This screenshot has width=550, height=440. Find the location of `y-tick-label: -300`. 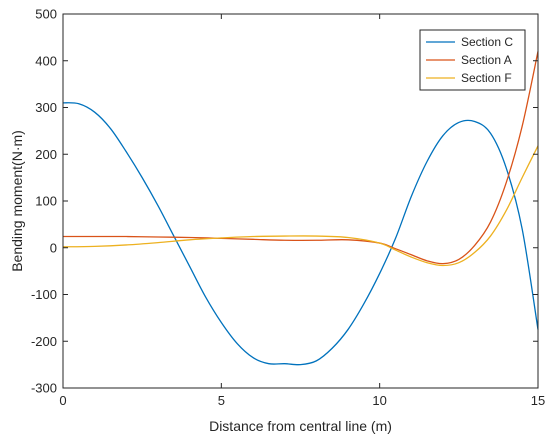

y-tick-label: -300 is located at coordinates (44, 388).